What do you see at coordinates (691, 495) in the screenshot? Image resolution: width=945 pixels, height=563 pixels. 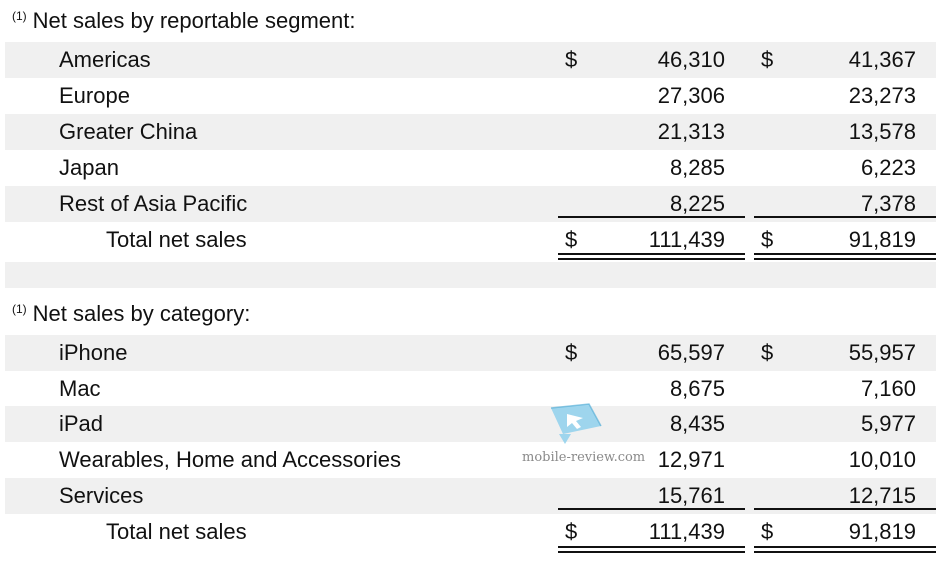 I see `value-current: 15,761` at bounding box center [691, 495].